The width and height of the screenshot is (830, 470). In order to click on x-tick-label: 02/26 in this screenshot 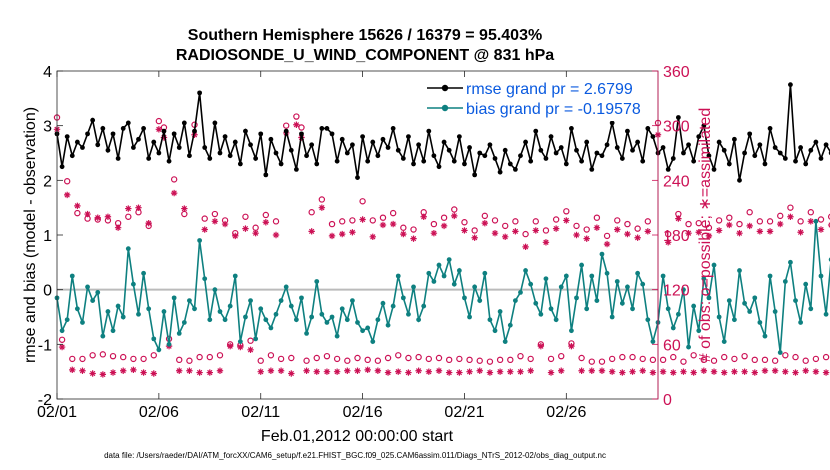, I will do `click(566, 412)`.